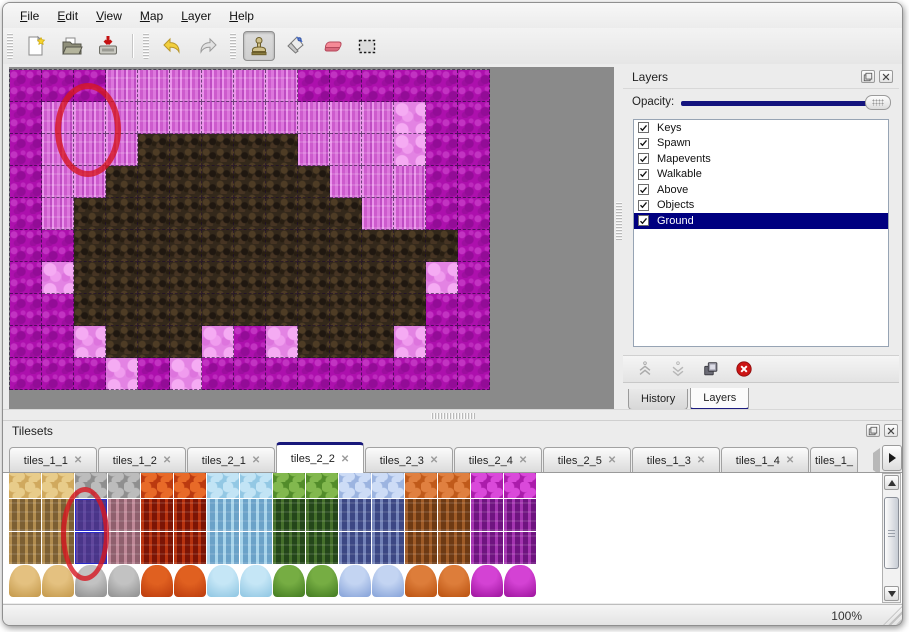 This screenshot has width=909, height=632. I want to click on layer-row-keys: Keys, so click(761, 128).